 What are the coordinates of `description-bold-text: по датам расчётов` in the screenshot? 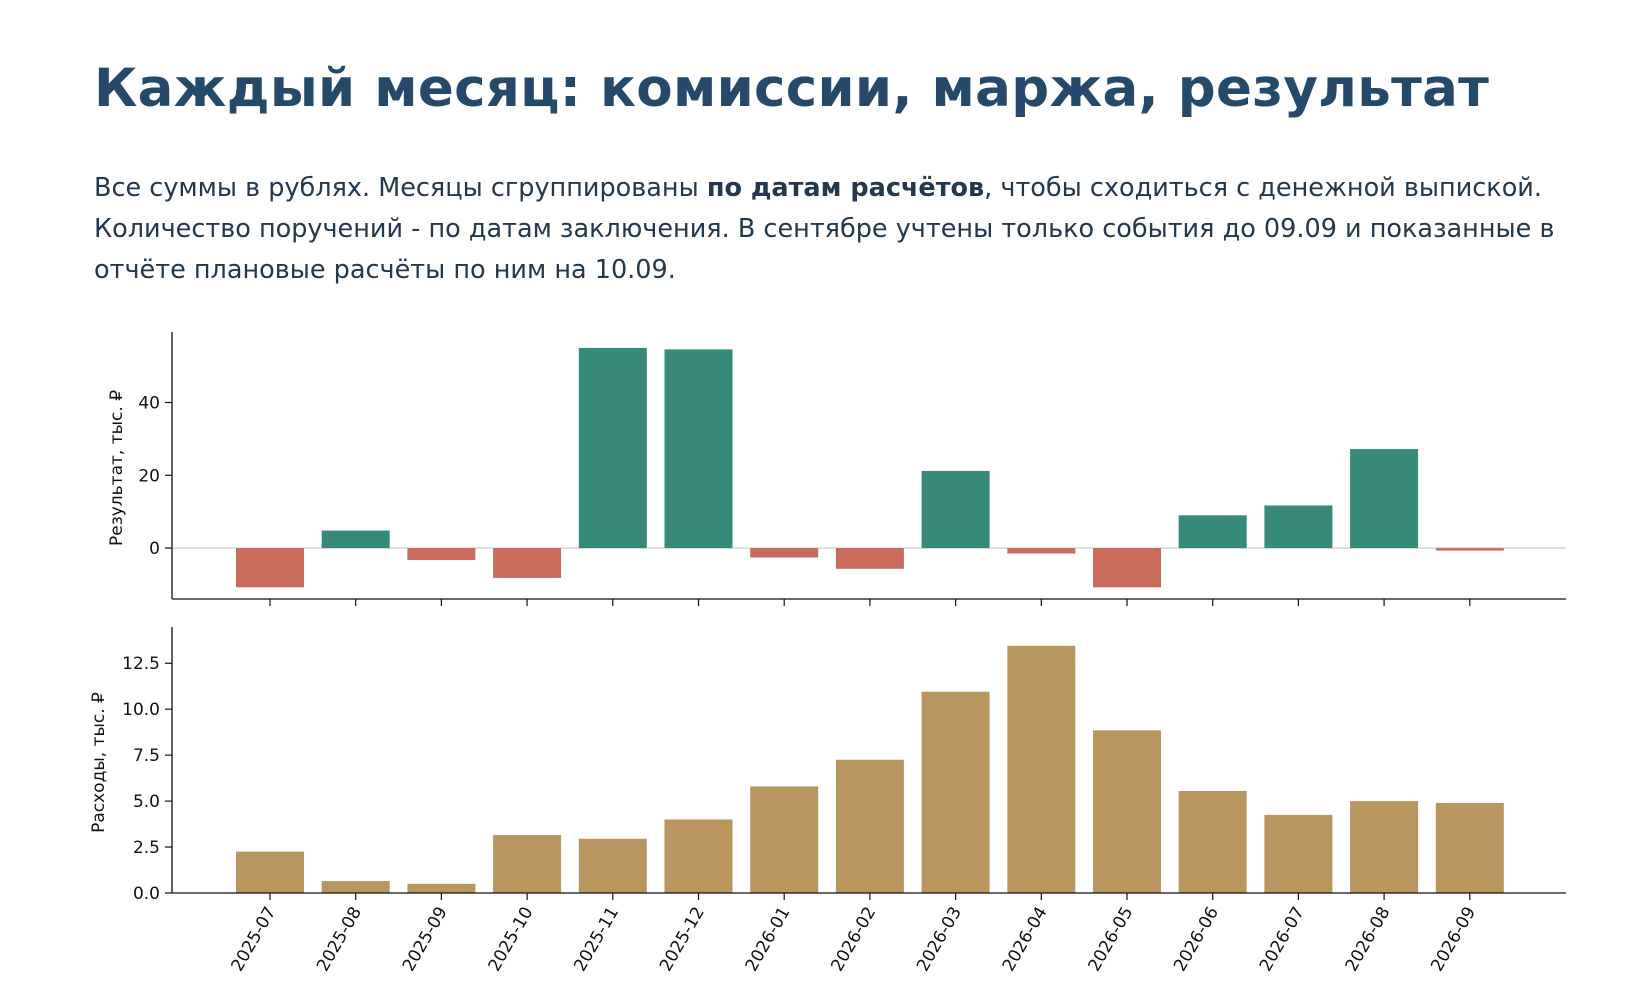 It's located at (845, 188).